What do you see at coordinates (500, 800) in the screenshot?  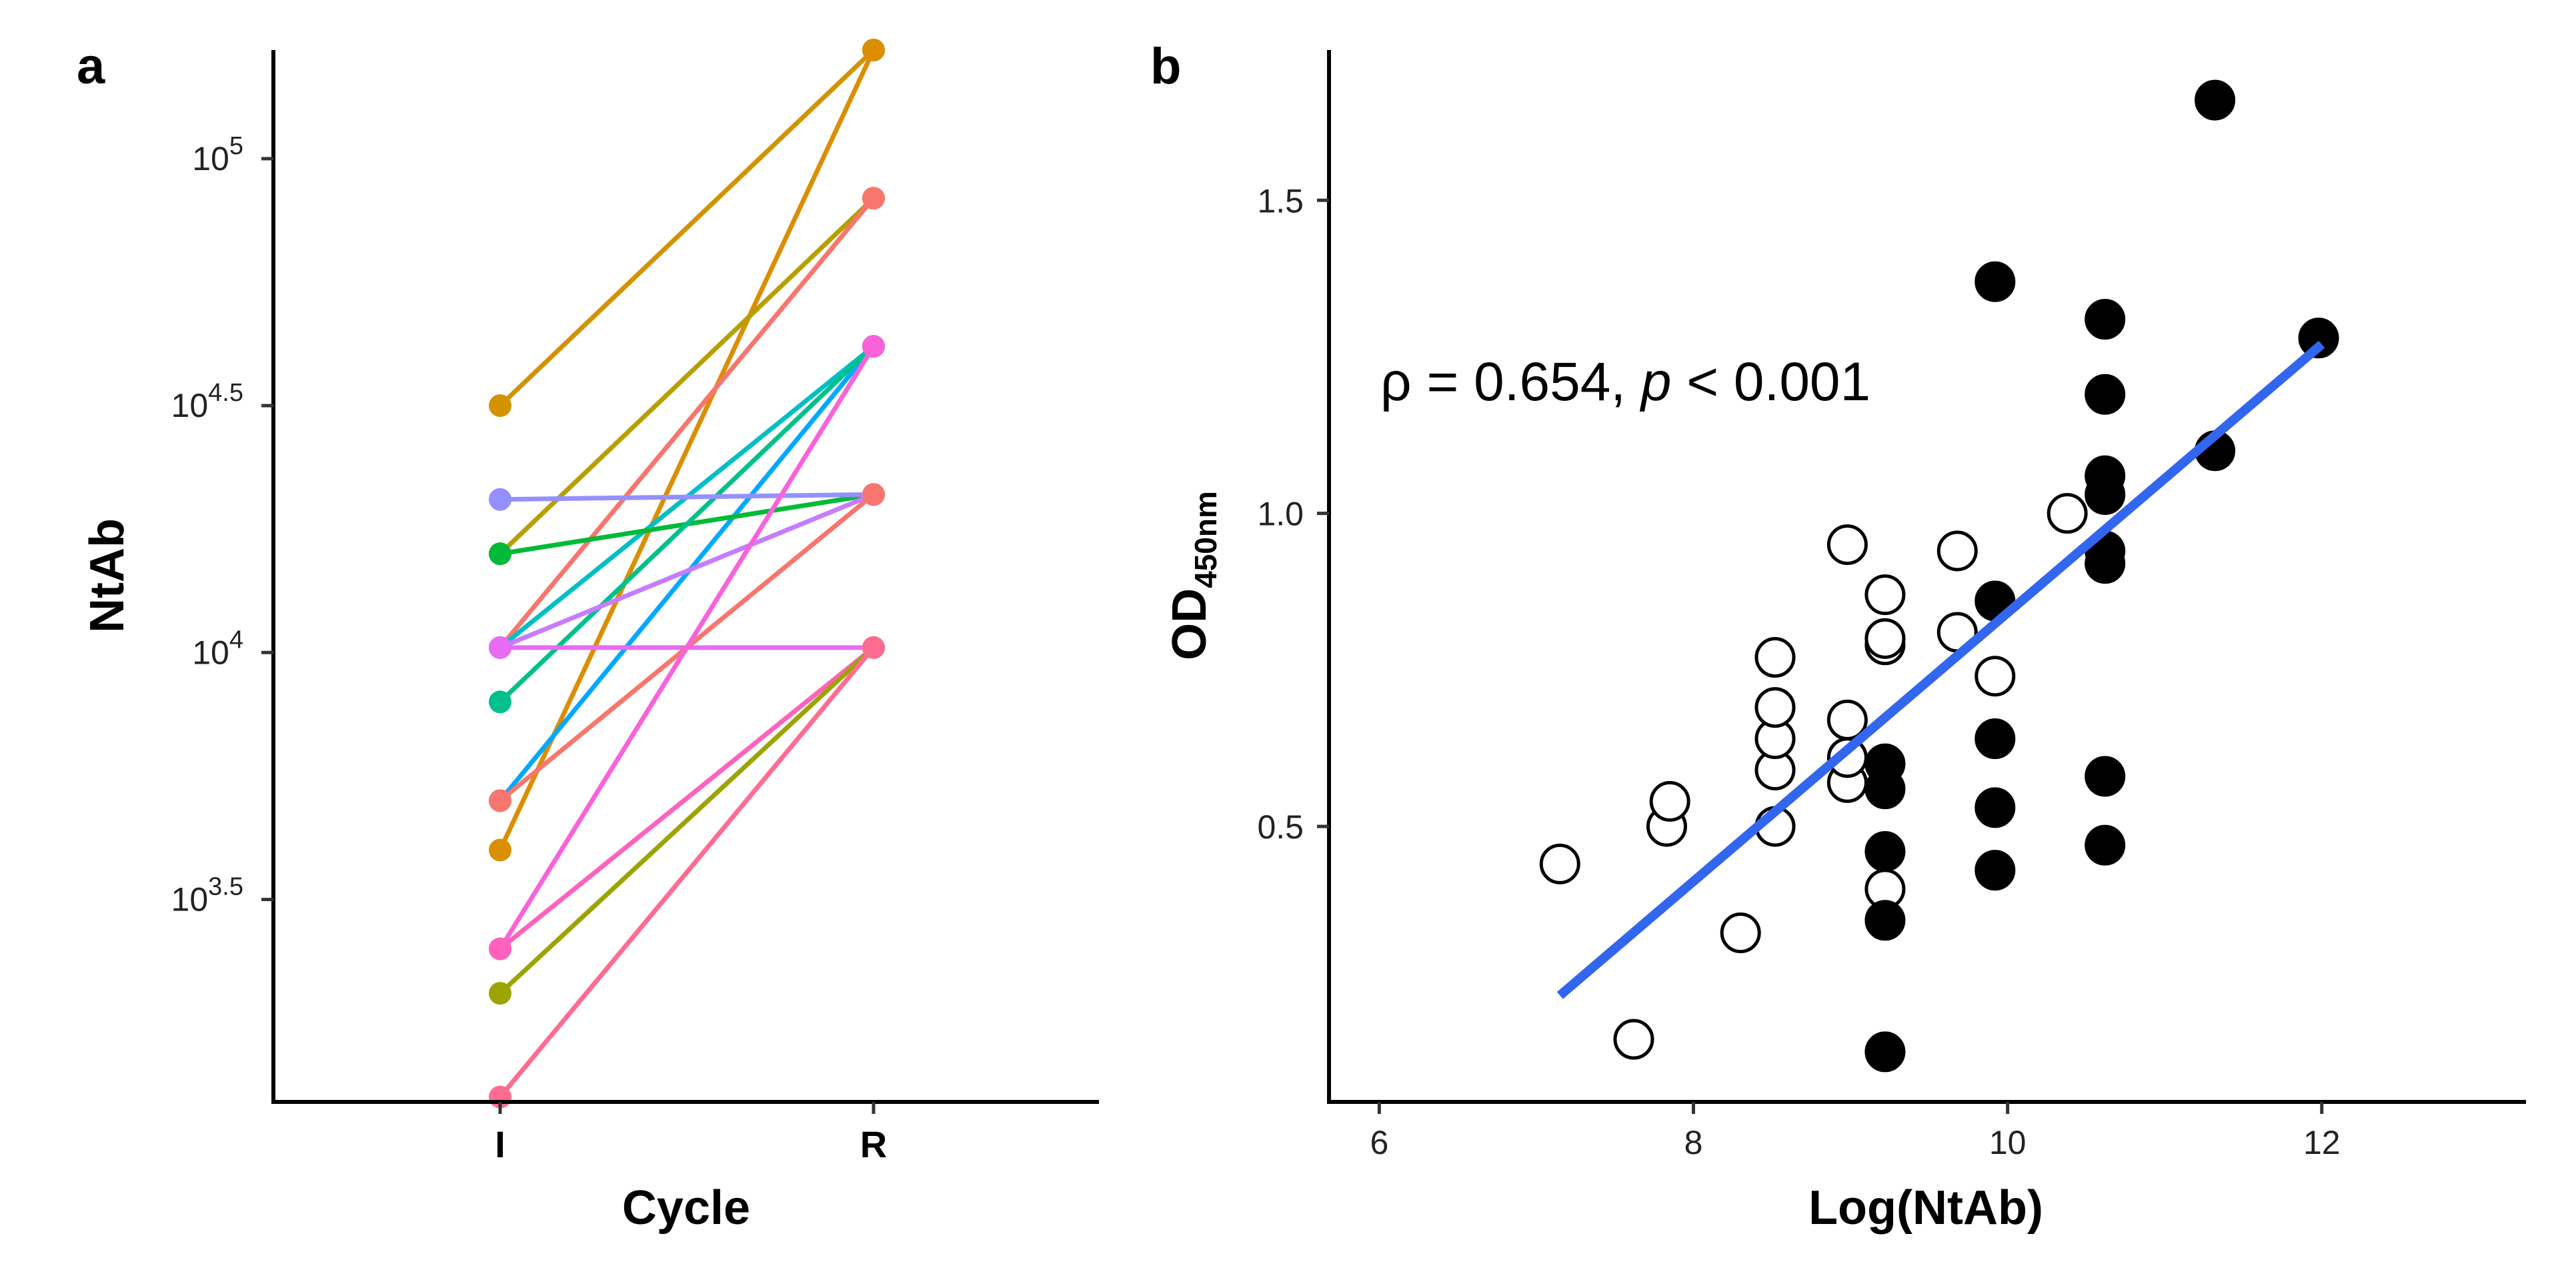 I see `series-point-11-I` at bounding box center [500, 800].